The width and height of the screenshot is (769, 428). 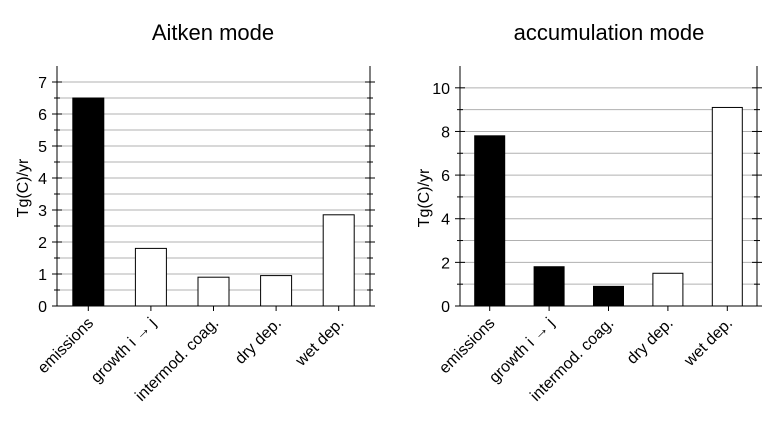 What do you see at coordinates (213, 32) in the screenshot?
I see `panel-1-title: Aitken mode` at bounding box center [213, 32].